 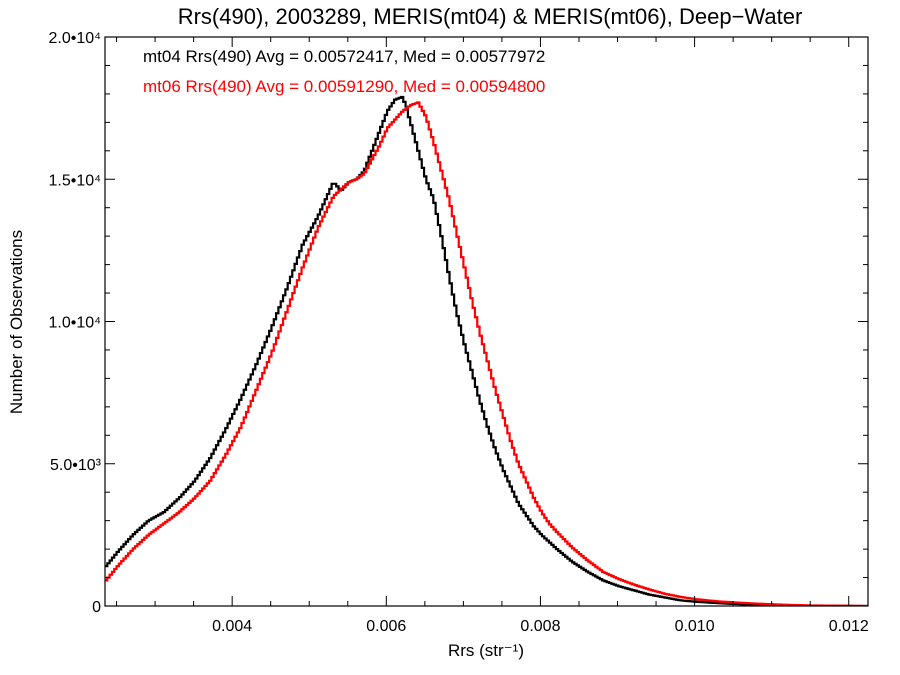 I want to click on y-axis-label: Number of Observations, so click(x=16, y=322).